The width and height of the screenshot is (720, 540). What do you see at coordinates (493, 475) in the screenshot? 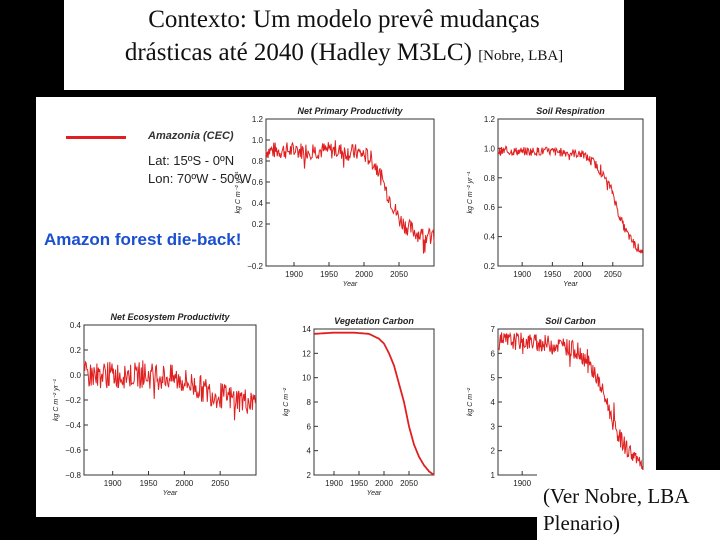
I see `y-tick-label: 1` at bounding box center [493, 475].